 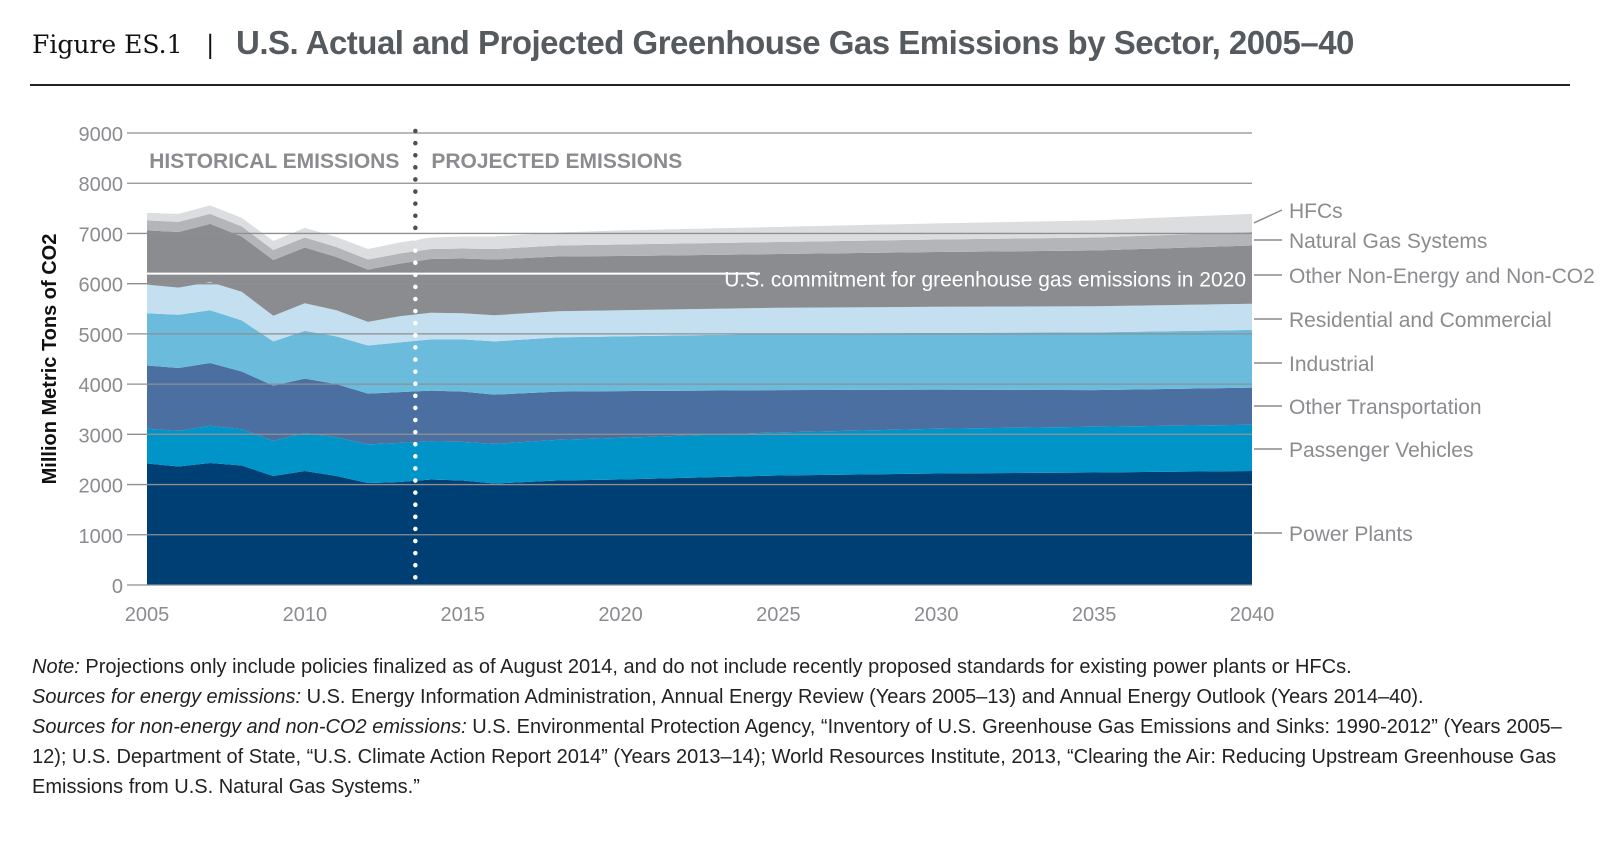 I want to click on legend-label-passenger-vehicles: Passenger Vehicles, so click(x=1381, y=450).